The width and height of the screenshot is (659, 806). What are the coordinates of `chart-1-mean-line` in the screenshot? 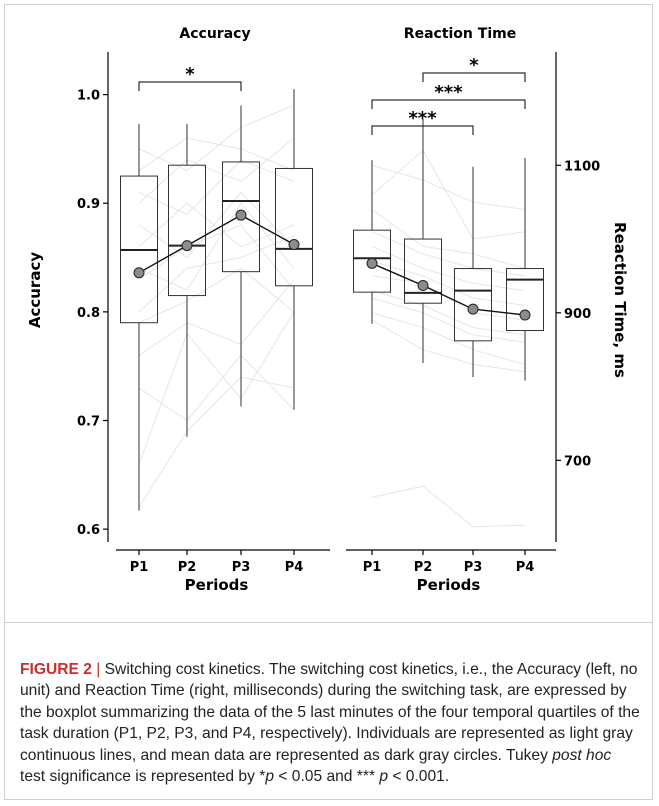 It's located at (216, 244).